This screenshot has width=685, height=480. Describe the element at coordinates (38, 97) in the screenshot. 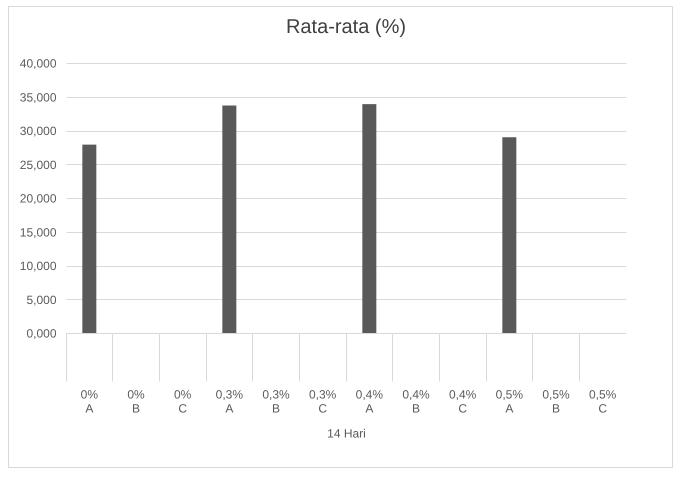

I see `y-tick-label: 35,000` at that location.